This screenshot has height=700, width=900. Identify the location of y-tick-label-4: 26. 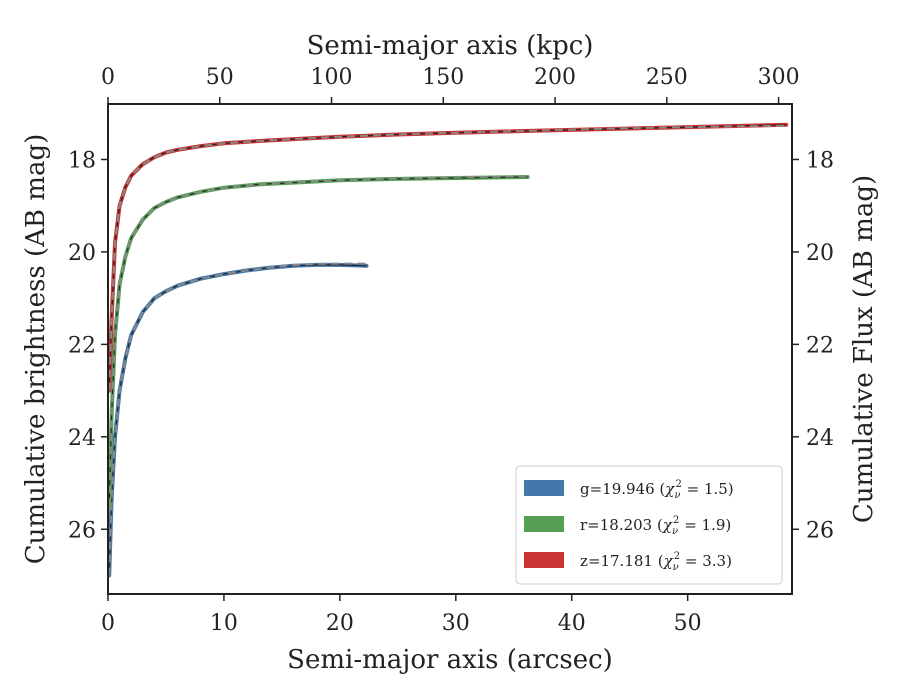
(82, 530).